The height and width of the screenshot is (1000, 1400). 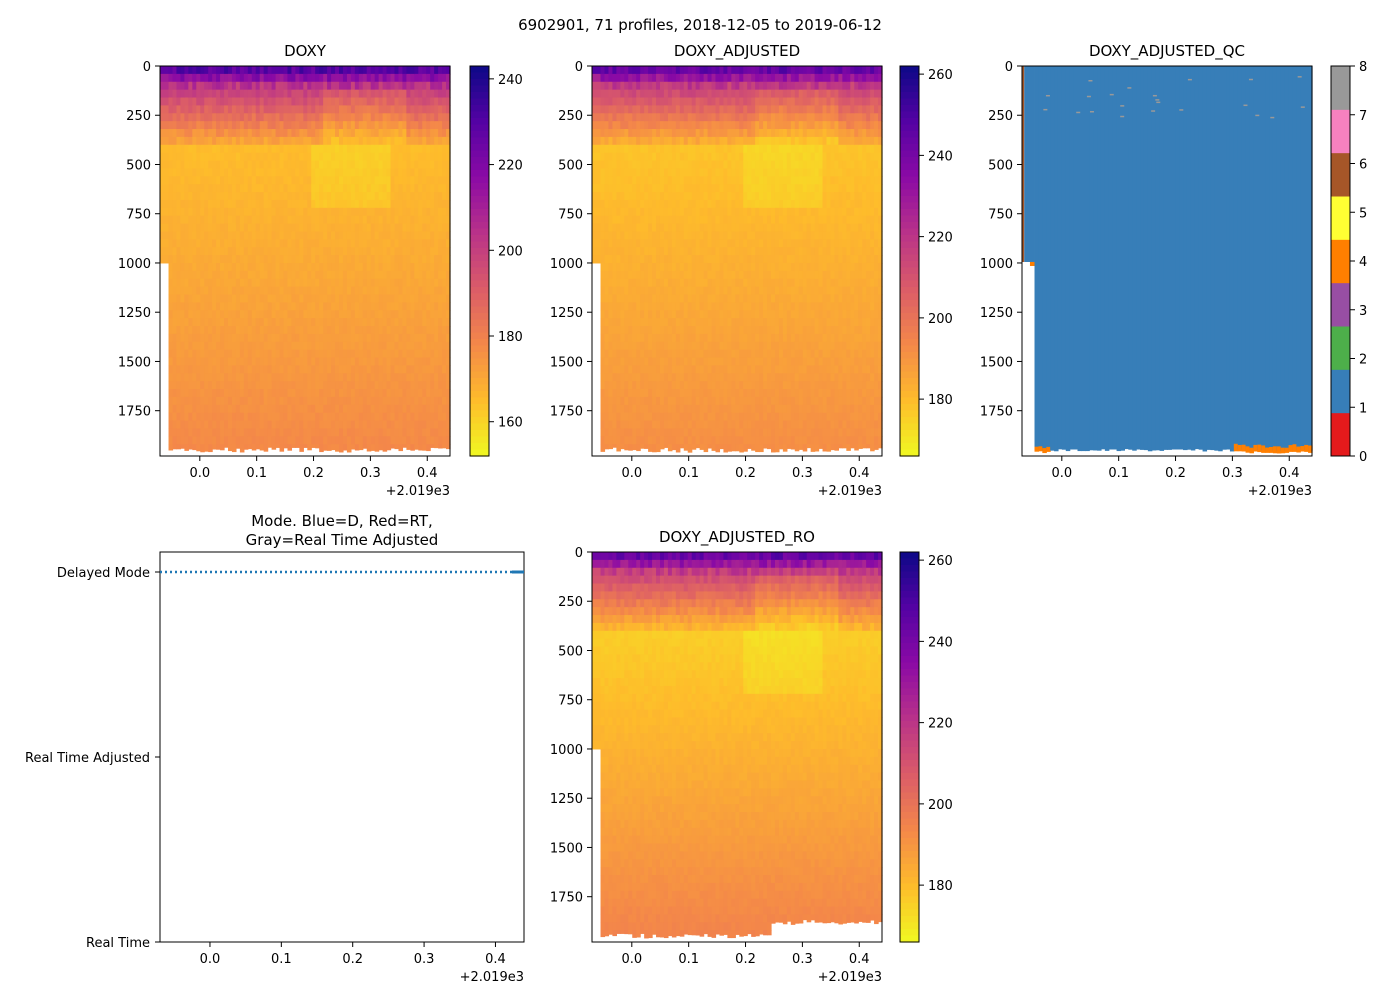 What do you see at coordinates (479, 141) in the screenshot?
I see `colorbar-segment` at bounding box center [479, 141].